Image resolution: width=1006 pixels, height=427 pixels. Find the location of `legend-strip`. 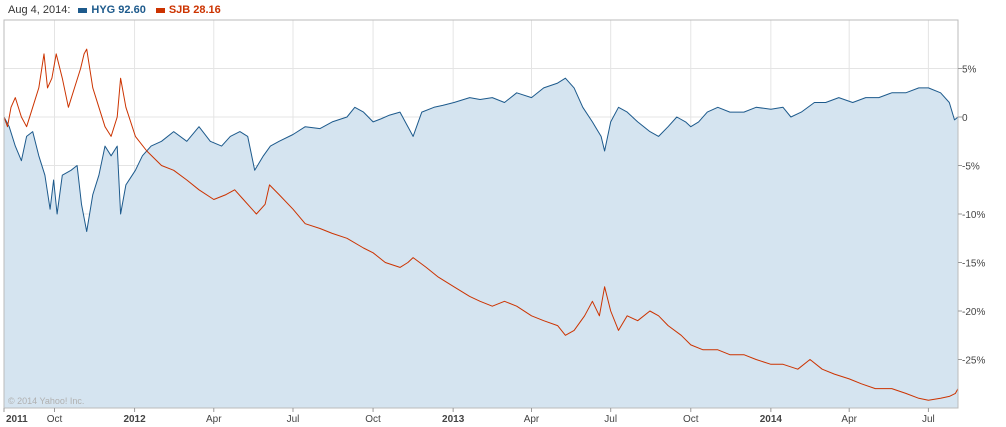

legend-strip is located at coordinates (503, 10).